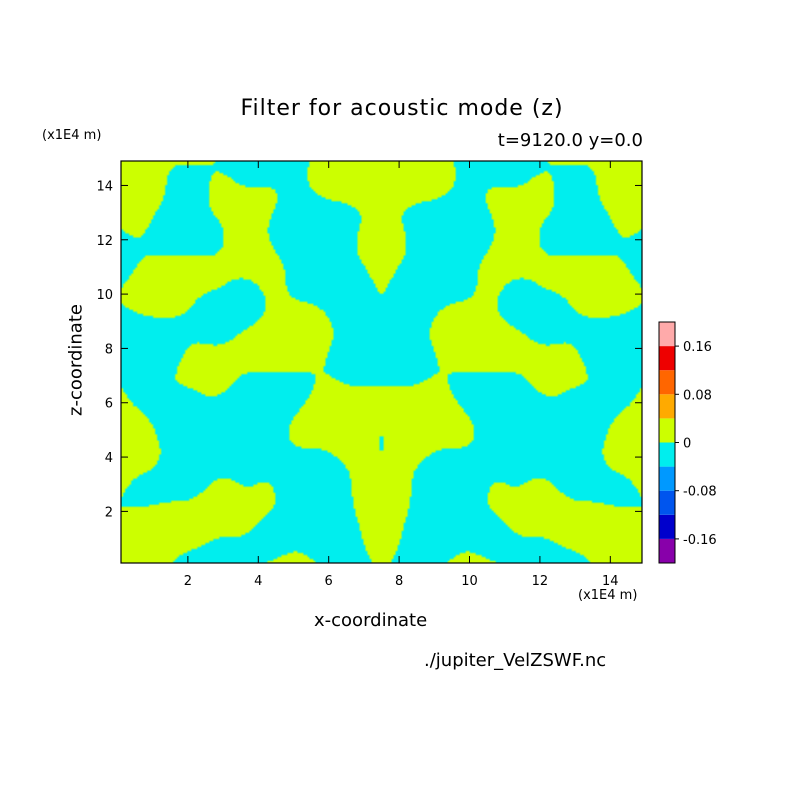  Describe the element at coordinates (700, 540) in the screenshot. I see `colorbar-tick-label: -0.16` at that location.